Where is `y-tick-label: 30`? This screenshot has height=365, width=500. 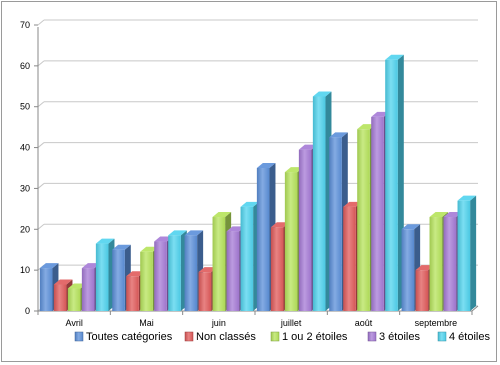 y-tick-label: 30 is located at coordinates (25, 188).